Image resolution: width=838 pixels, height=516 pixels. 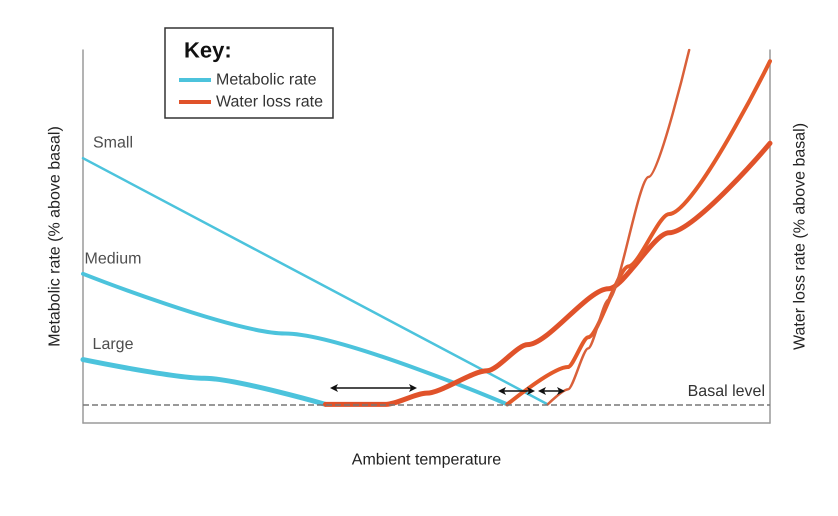 What do you see at coordinates (270, 102) in the screenshot?
I see `legend-label: Water loss rate` at bounding box center [270, 102].